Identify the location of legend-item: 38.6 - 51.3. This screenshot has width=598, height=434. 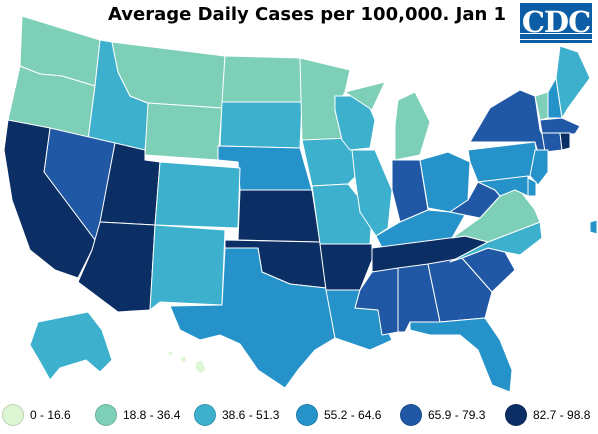
(236, 415).